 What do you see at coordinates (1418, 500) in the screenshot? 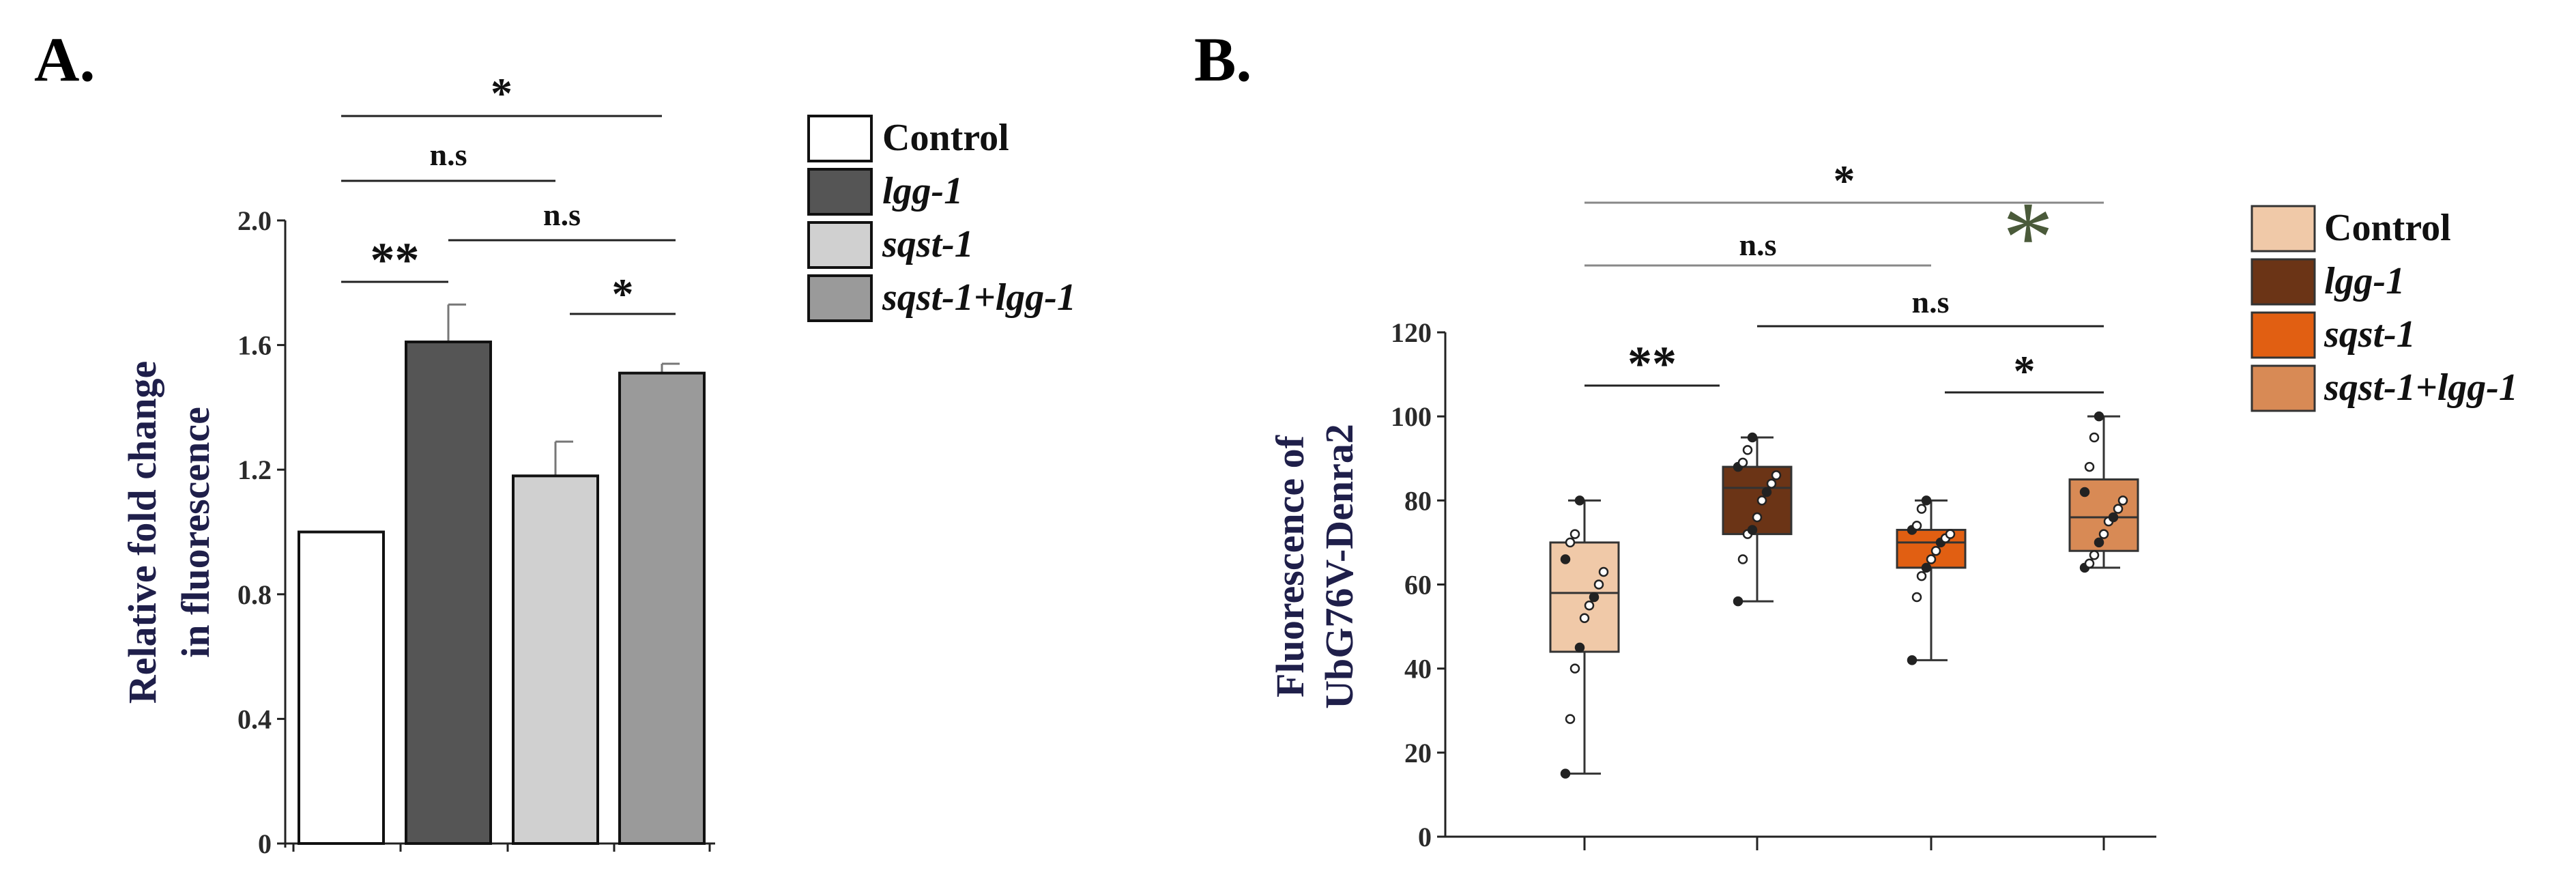
I see `y-tick-label: 80` at bounding box center [1418, 500].